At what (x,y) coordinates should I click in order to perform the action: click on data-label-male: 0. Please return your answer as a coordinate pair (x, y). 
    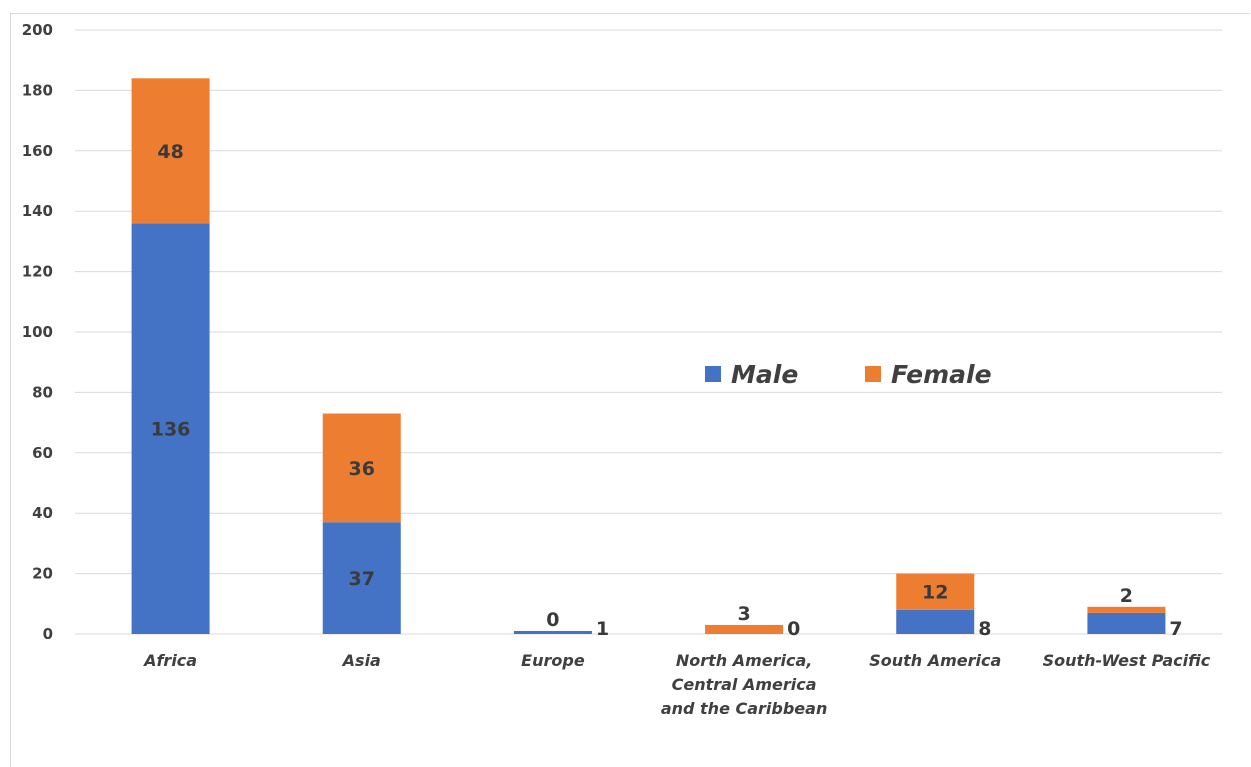
    Looking at the image, I should click on (793, 629).